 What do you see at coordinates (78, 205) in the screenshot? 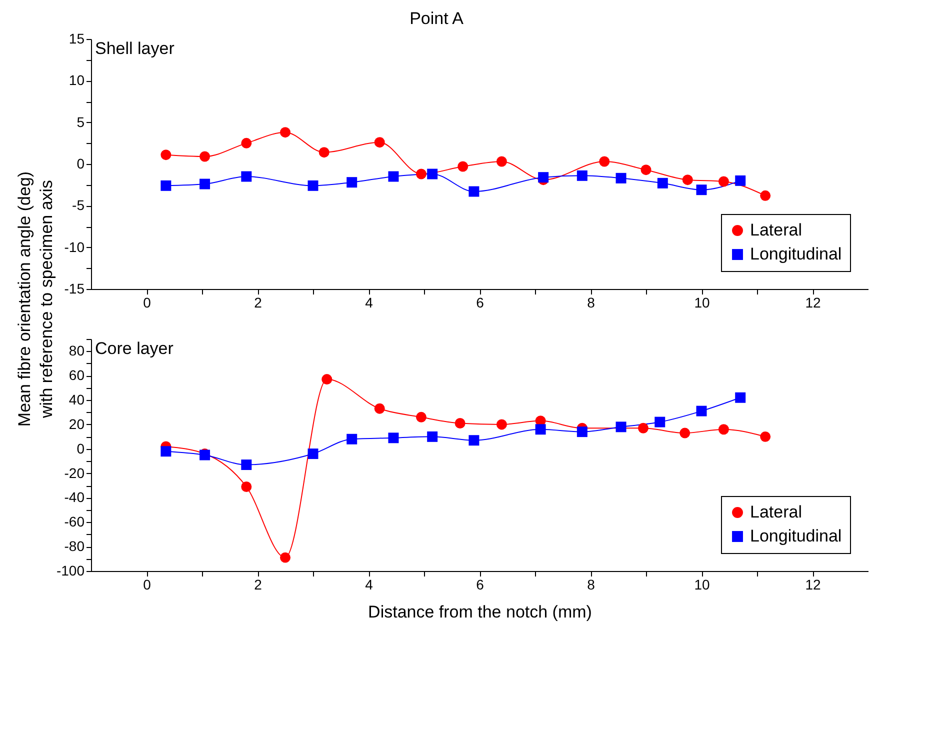
I see `y-tick-label: -5` at bounding box center [78, 205].